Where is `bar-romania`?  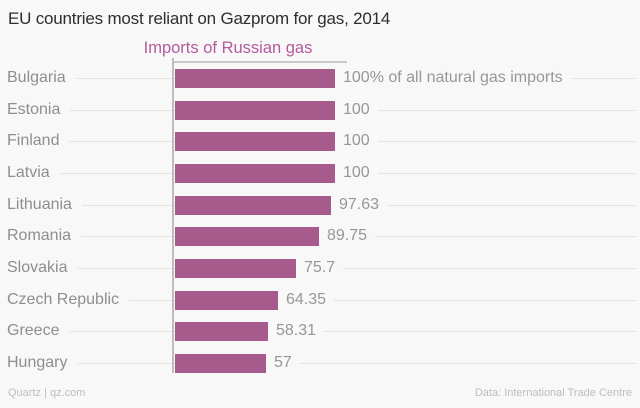
bar-romania is located at coordinates (247, 236).